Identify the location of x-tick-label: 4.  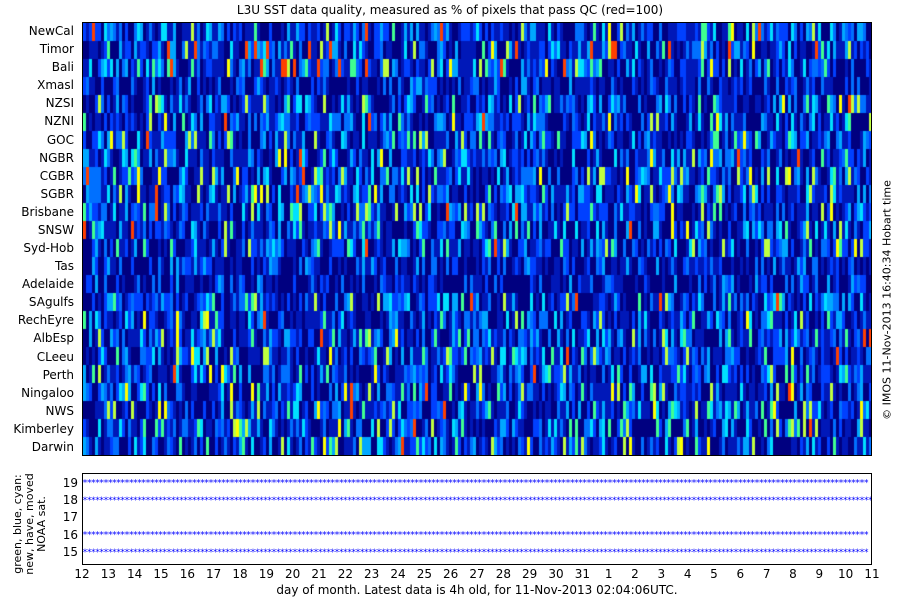
(687, 574).